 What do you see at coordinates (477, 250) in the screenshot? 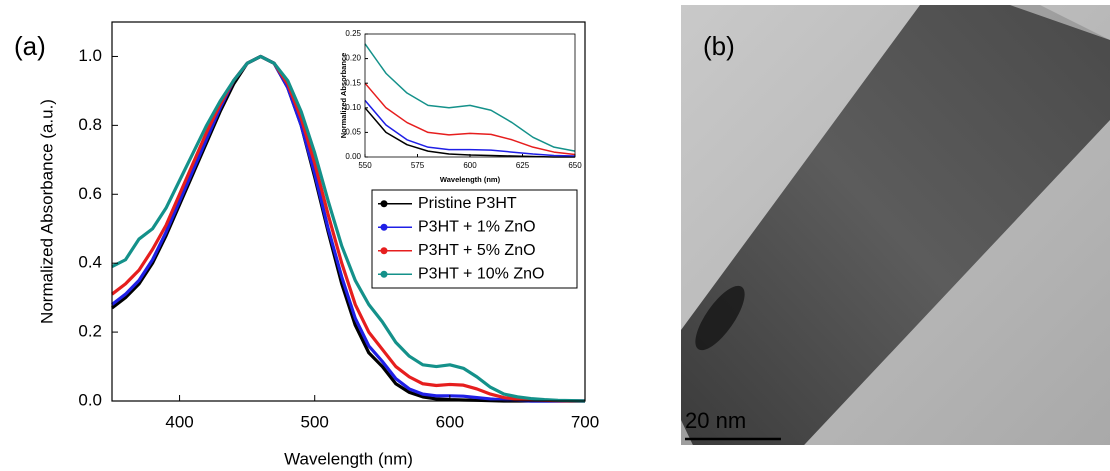
I see `legend-label: P3HT + 5% ZnO` at bounding box center [477, 250].